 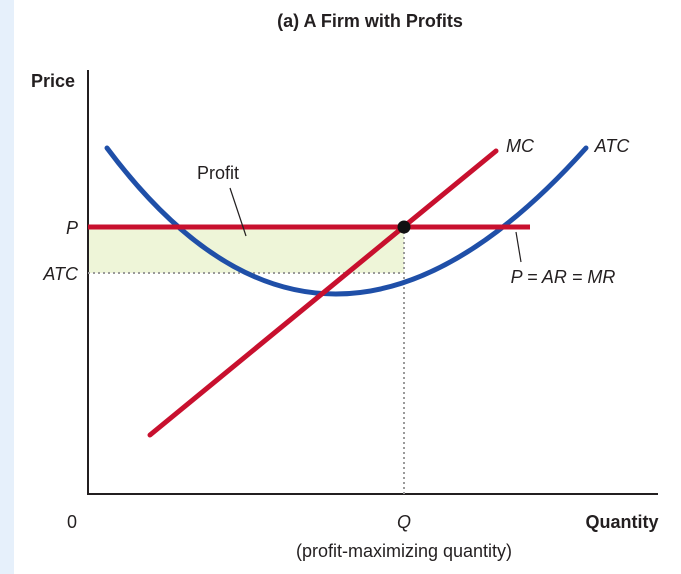 What do you see at coordinates (238, 212) in the screenshot?
I see `profit-leader-line` at bounding box center [238, 212].